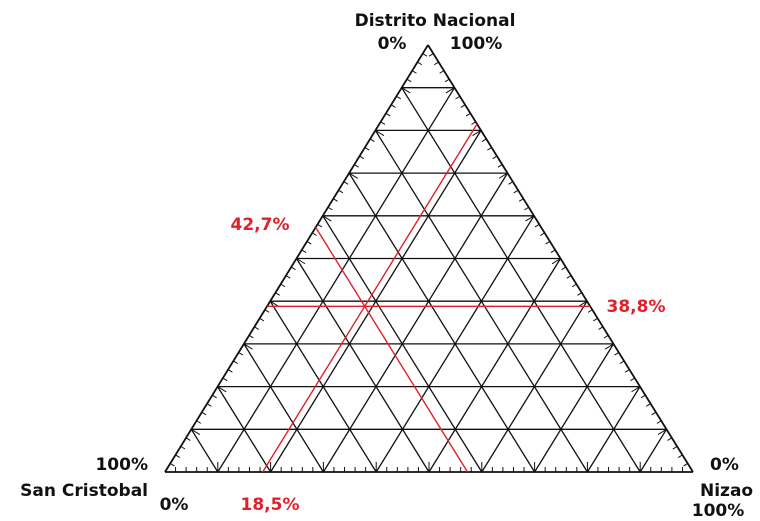 The height and width of the screenshot is (521, 760). Describe the element at coordinates (726, 491) in the screenshot. I see `vertex-name: Nizao` at that location.